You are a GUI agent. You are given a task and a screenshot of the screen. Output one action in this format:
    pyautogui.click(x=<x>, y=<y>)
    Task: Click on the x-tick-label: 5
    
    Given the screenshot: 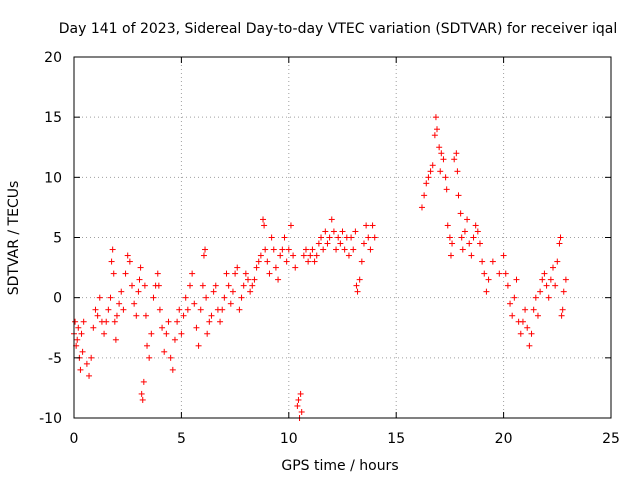 What is the action you would take?
    pyautogui.click(x=181, y=439)
    